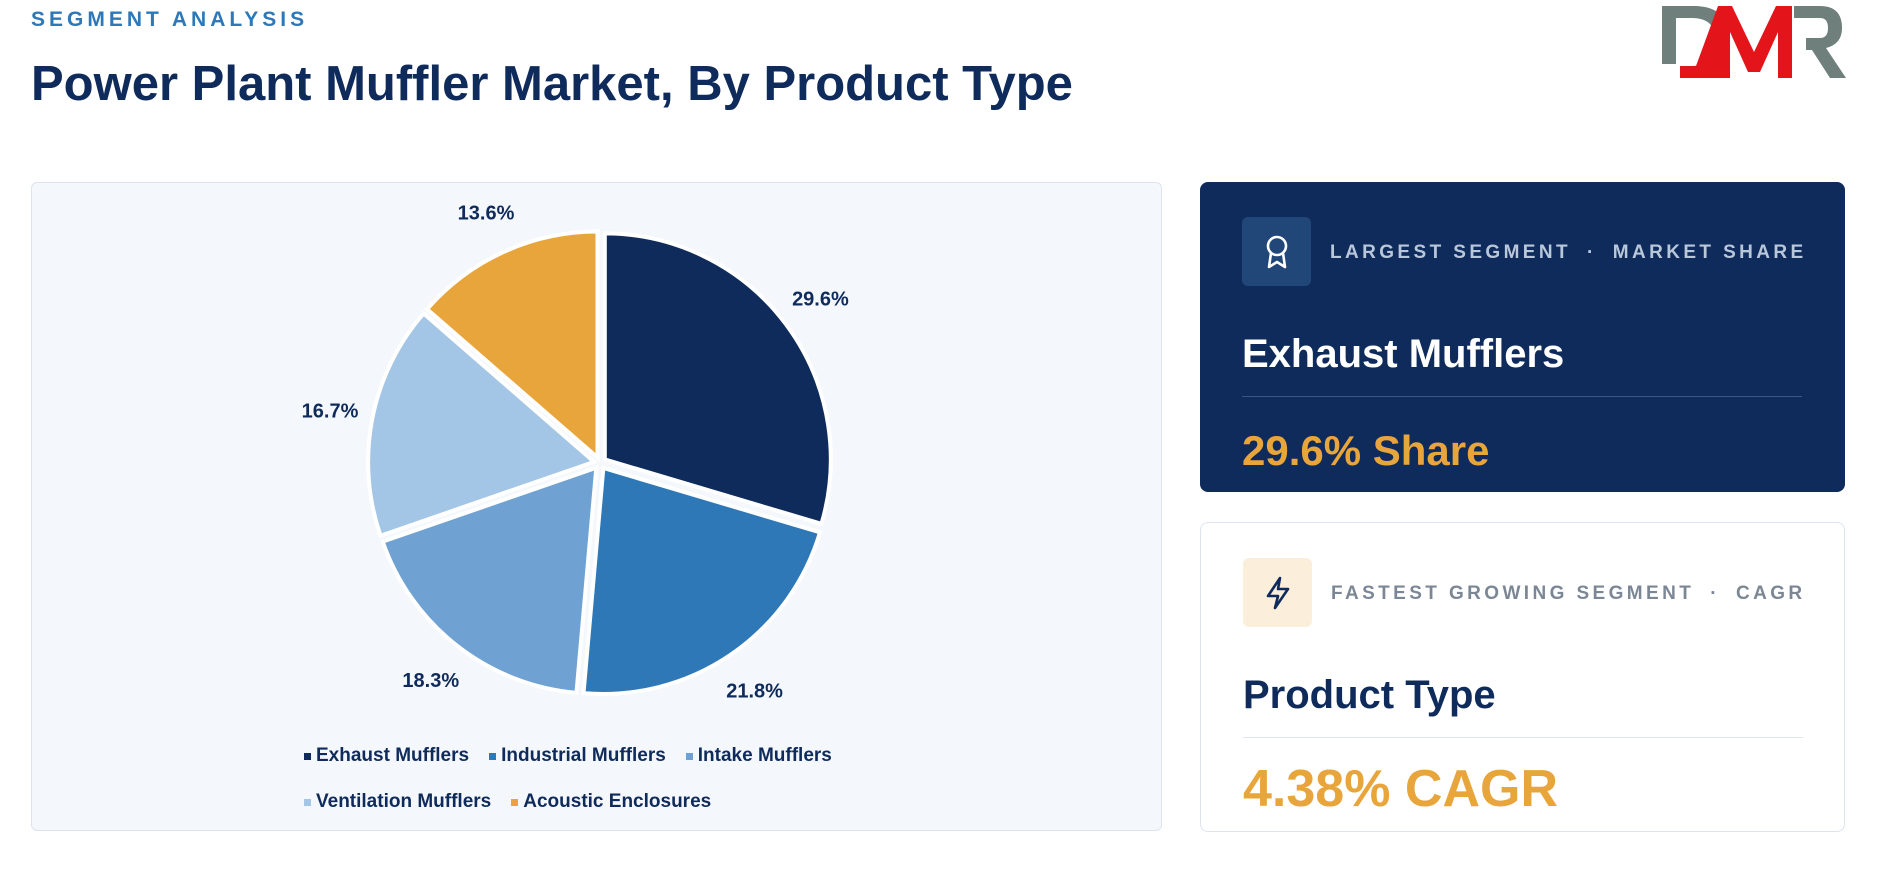  Describe the element at coordinates (820, 300) in the screenshot. I see `slice-label: 29.6%` at that location.